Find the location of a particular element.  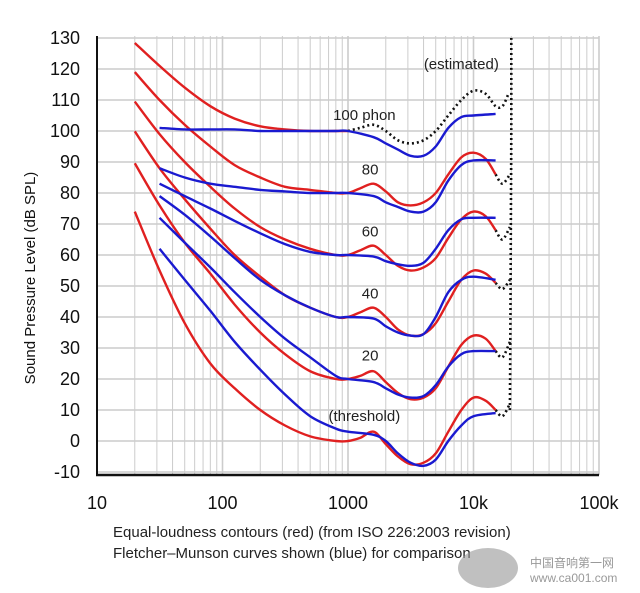

x-tick-label: 100 is located at coordinates (222, 503).